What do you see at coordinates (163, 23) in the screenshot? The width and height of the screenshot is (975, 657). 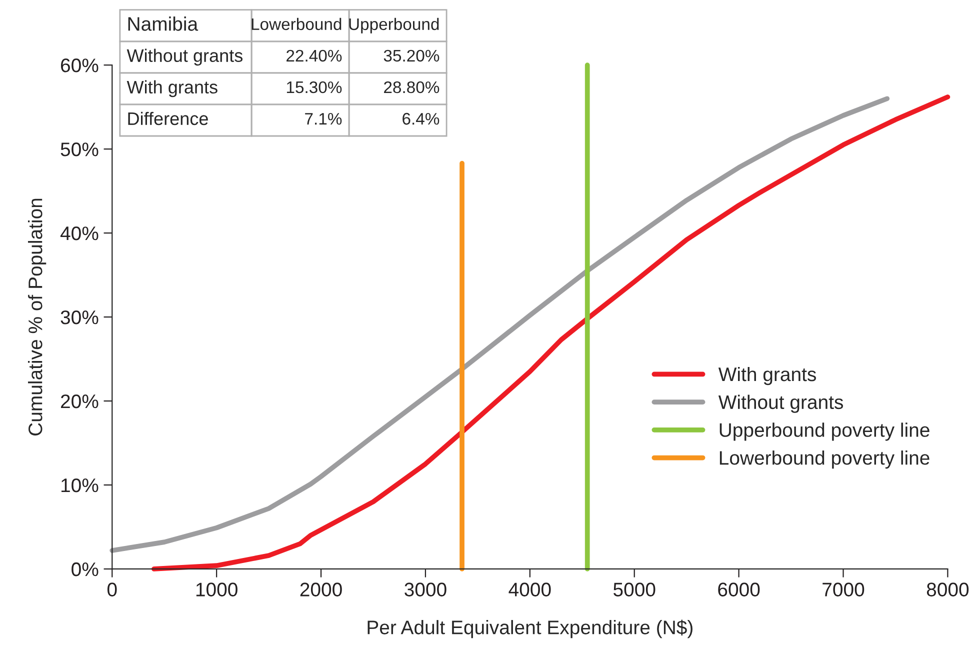 I see `text: Namibia` at bounding box center [163, 23].